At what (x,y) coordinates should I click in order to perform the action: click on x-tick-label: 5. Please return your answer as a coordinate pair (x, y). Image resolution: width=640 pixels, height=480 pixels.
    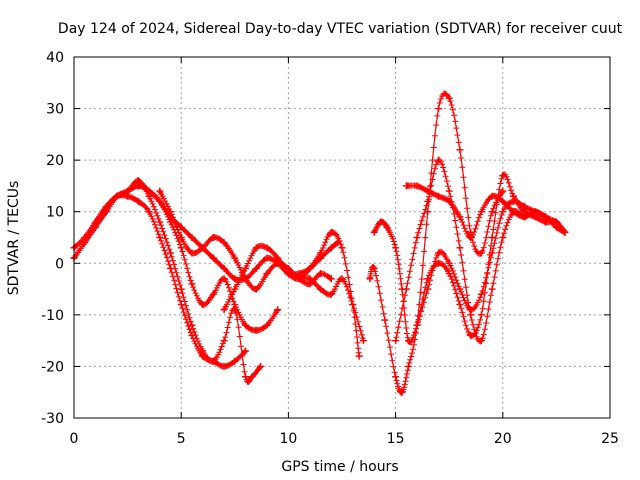
    Looking at the image, I should click on (181, 439).